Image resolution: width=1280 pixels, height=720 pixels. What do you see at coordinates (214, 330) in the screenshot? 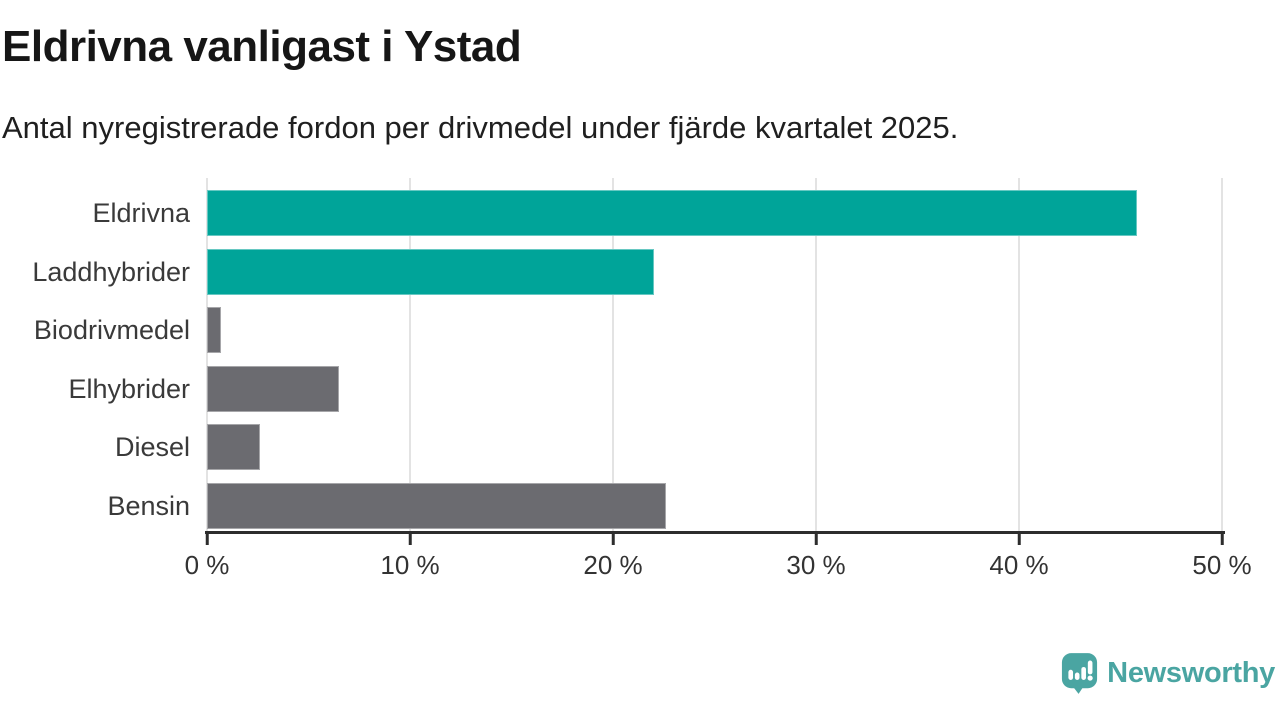
I see `bar-biodrivmedel` at bounding box center [214, 330].